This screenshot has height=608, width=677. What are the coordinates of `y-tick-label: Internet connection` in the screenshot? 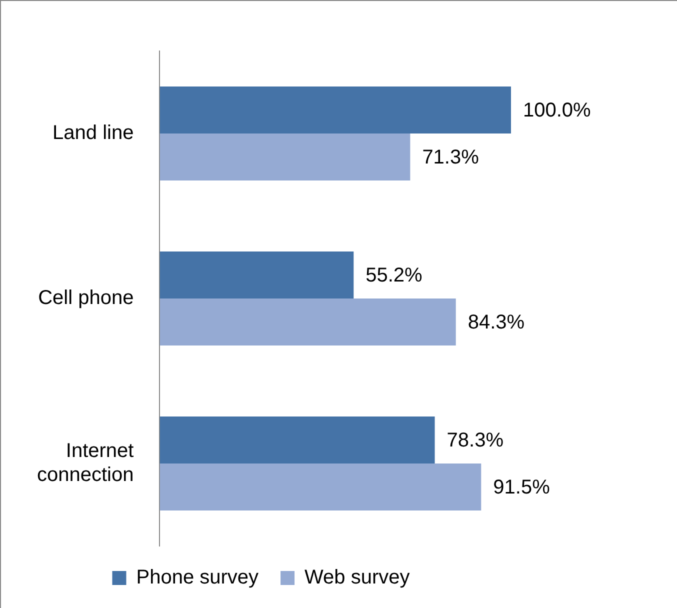 It's located at (85, 463).